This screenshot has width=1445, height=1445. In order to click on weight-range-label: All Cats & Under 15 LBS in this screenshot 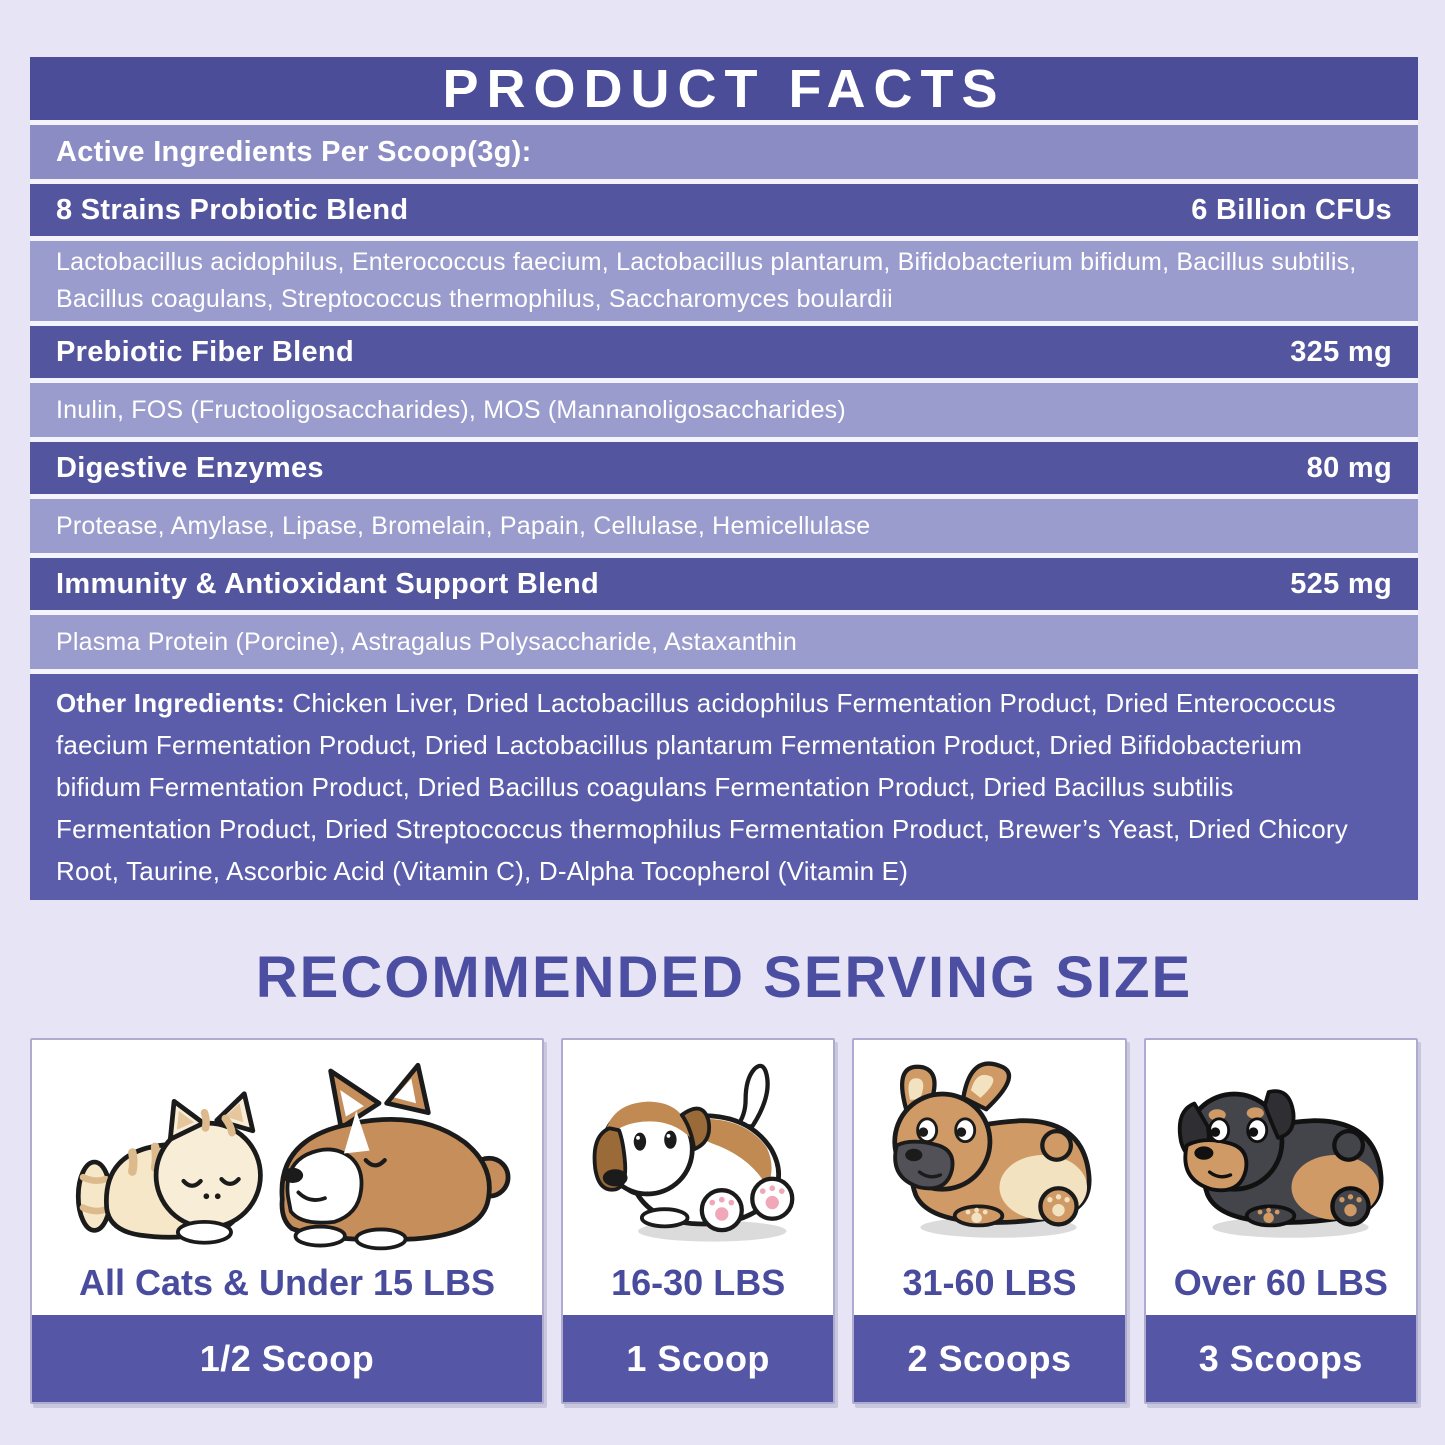, I will do `click(287, 1282)`.